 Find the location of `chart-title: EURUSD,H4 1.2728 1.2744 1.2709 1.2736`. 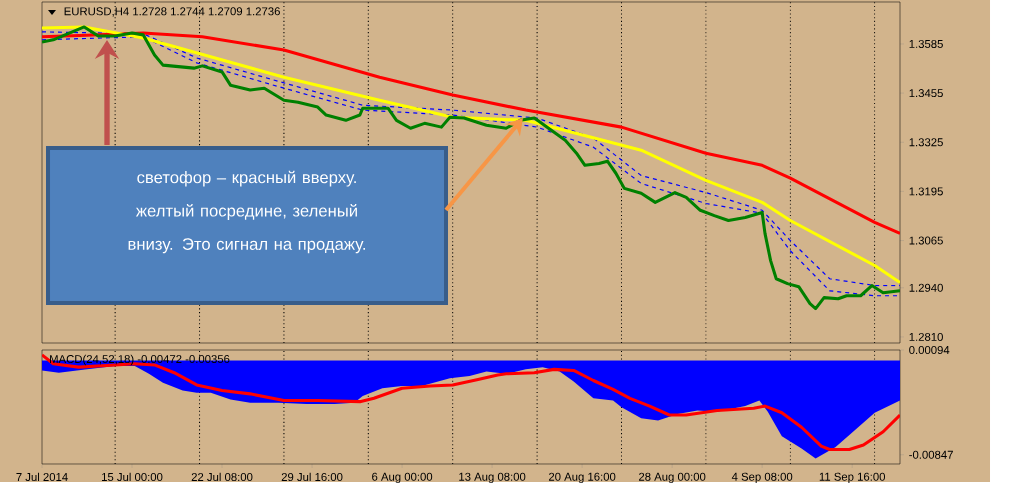

chart-title: EURUSD,H4 1.2728 1.2744 1.2709 1.2736 is located at coordinates (172, 12).